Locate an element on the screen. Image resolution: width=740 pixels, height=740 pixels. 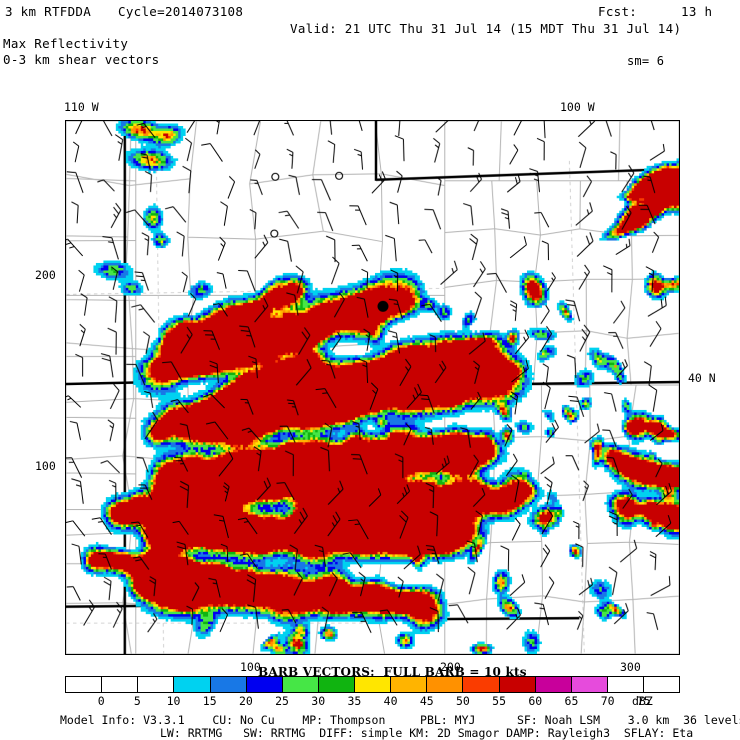
model-name-label: 3 km RTFDDA is located at coordinates (48, 11).